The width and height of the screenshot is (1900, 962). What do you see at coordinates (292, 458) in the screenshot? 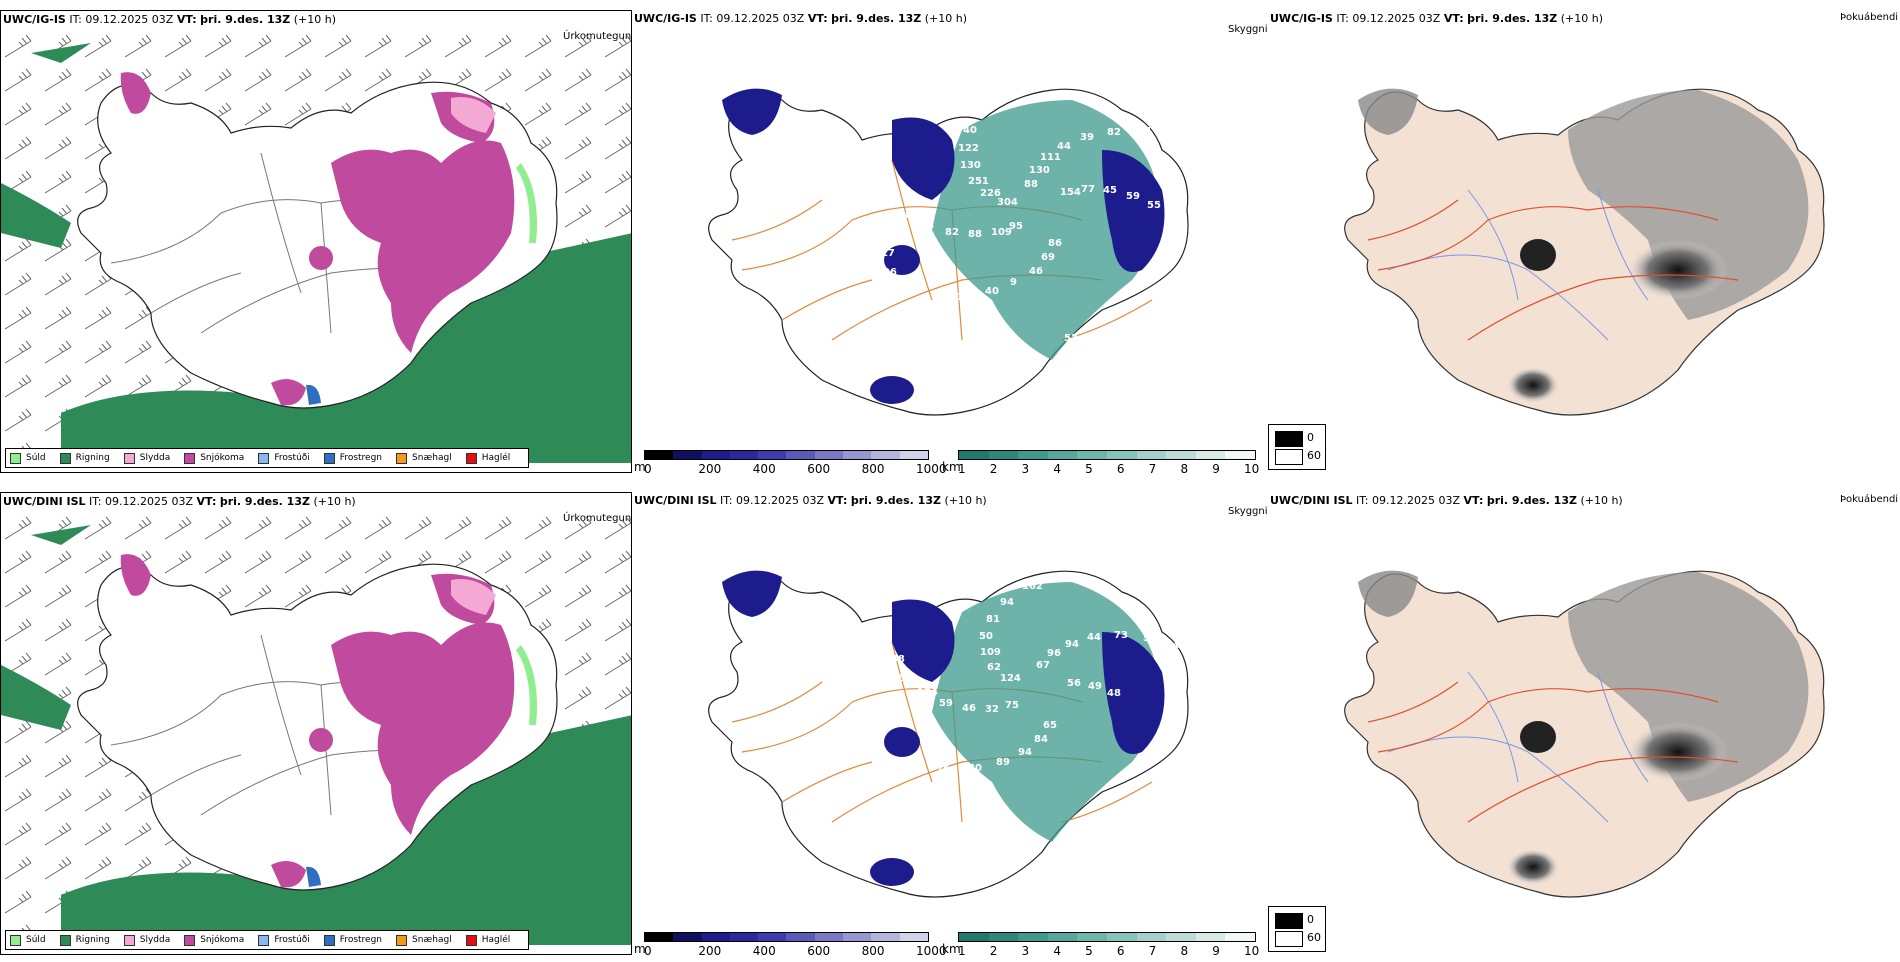
I see `legend-label: Frostúði` at bounding box center [292, 458].